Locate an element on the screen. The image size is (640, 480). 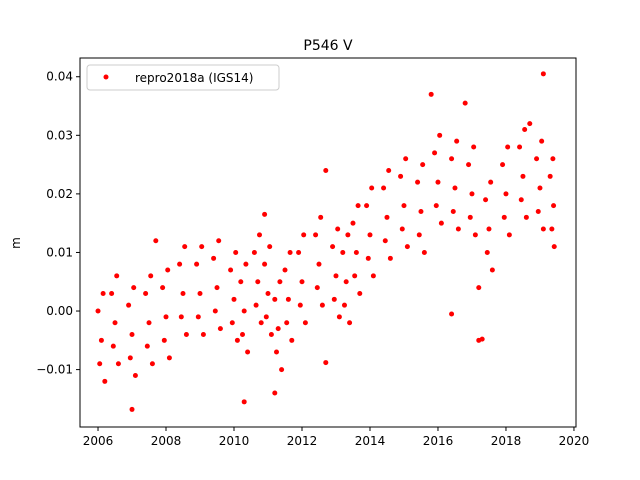
y-axis-label: m is located at coordinates (16, 243).